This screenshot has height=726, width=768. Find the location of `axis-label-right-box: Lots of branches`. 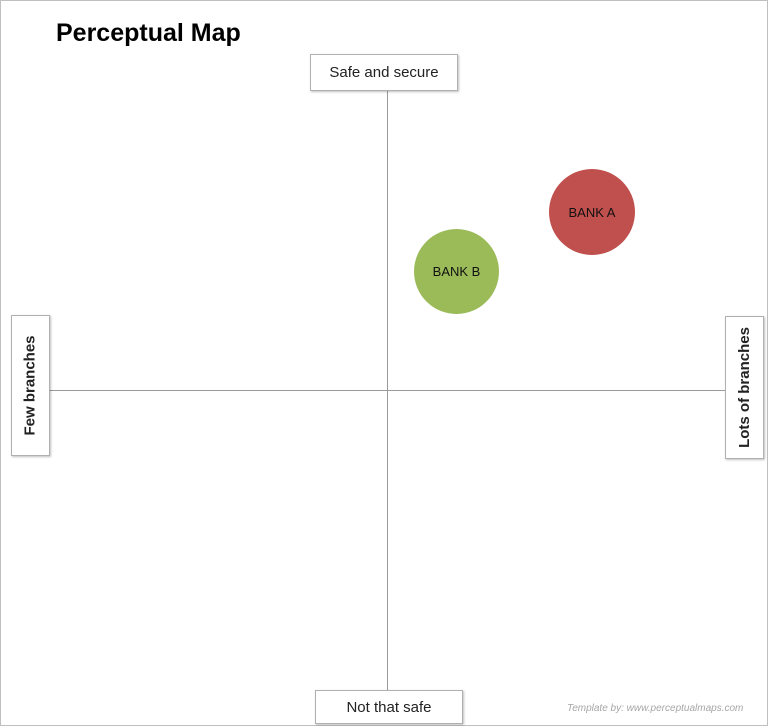

axis-label-right-box: Lots of branches is located at coordinates (744, 387).